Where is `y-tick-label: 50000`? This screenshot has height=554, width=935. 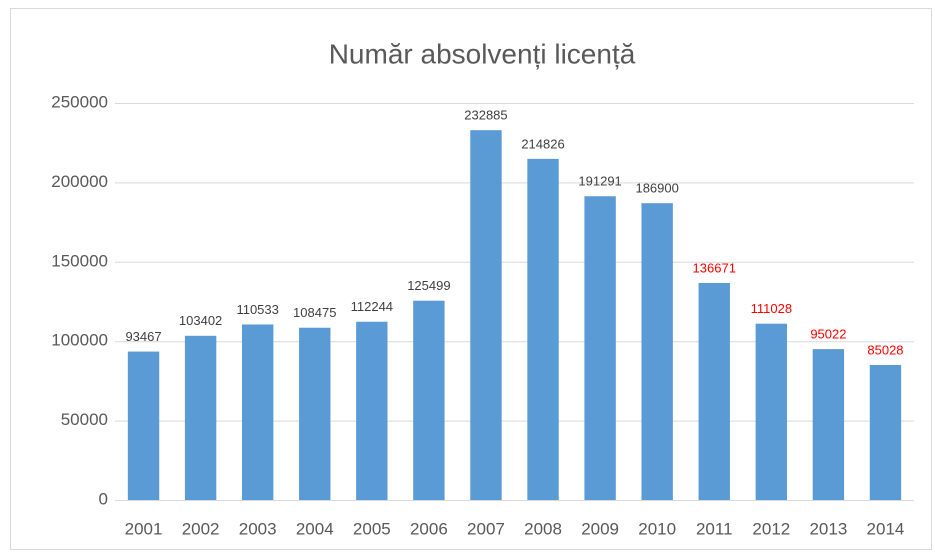 y-tick-label: 50000 is located at coordinates (84, 419).